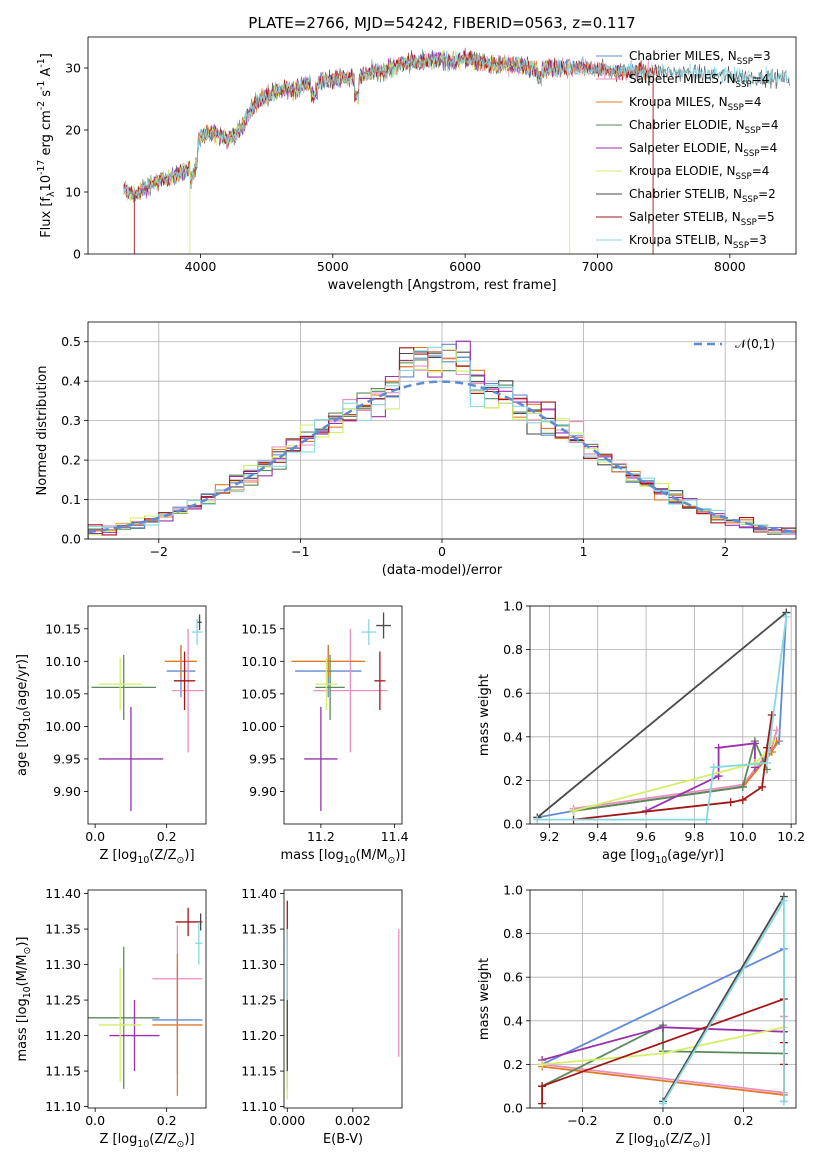 The width and height of the screenshot is (819, 1170). I want to click on x-axis-label: E(B-V), so click(343, 1139).